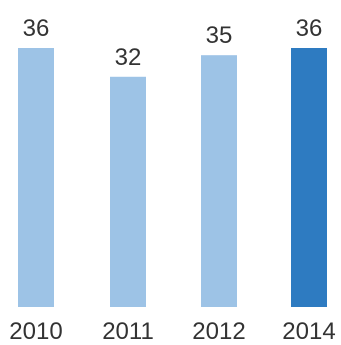  Describe the element at coordinates (172, 331) in the screenshot. I see `x-tick-labels-group: 2010 2011 2012 2014` at that location.